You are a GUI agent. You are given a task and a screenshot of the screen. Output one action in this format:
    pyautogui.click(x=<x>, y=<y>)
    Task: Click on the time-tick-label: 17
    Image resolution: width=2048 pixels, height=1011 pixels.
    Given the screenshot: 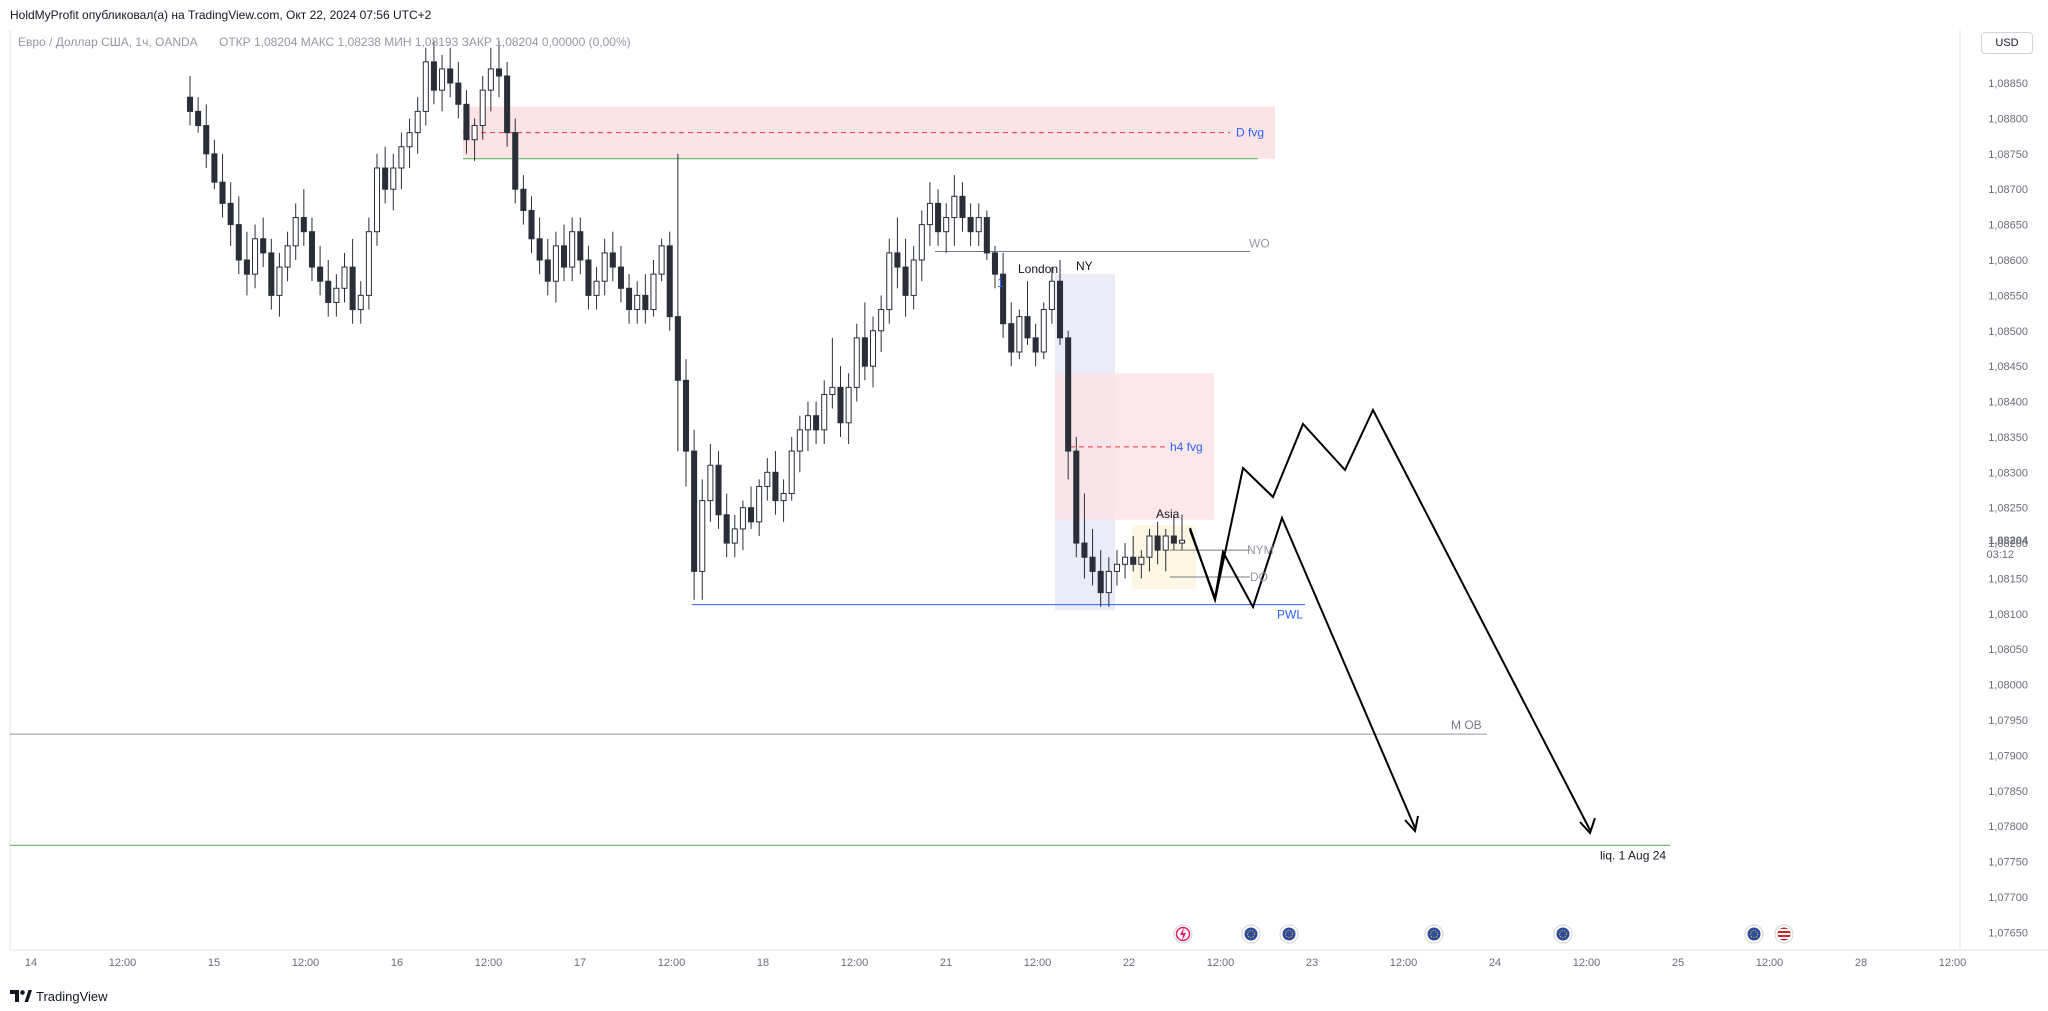 What is the action you would take?
    pyautogui.click(x=580, y=963)
    